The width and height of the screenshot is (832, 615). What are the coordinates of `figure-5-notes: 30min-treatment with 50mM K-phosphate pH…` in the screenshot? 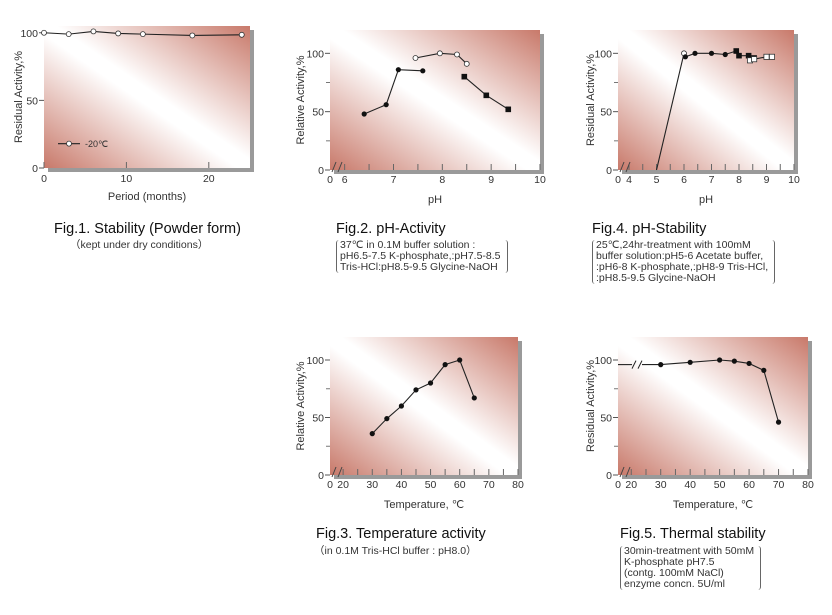 It's located at (691, 567).